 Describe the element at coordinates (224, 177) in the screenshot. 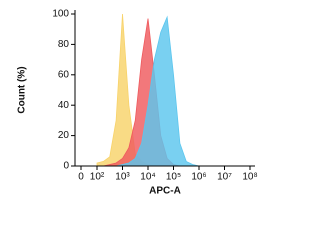

I see `x-tick-label: 10⁷` at that location.